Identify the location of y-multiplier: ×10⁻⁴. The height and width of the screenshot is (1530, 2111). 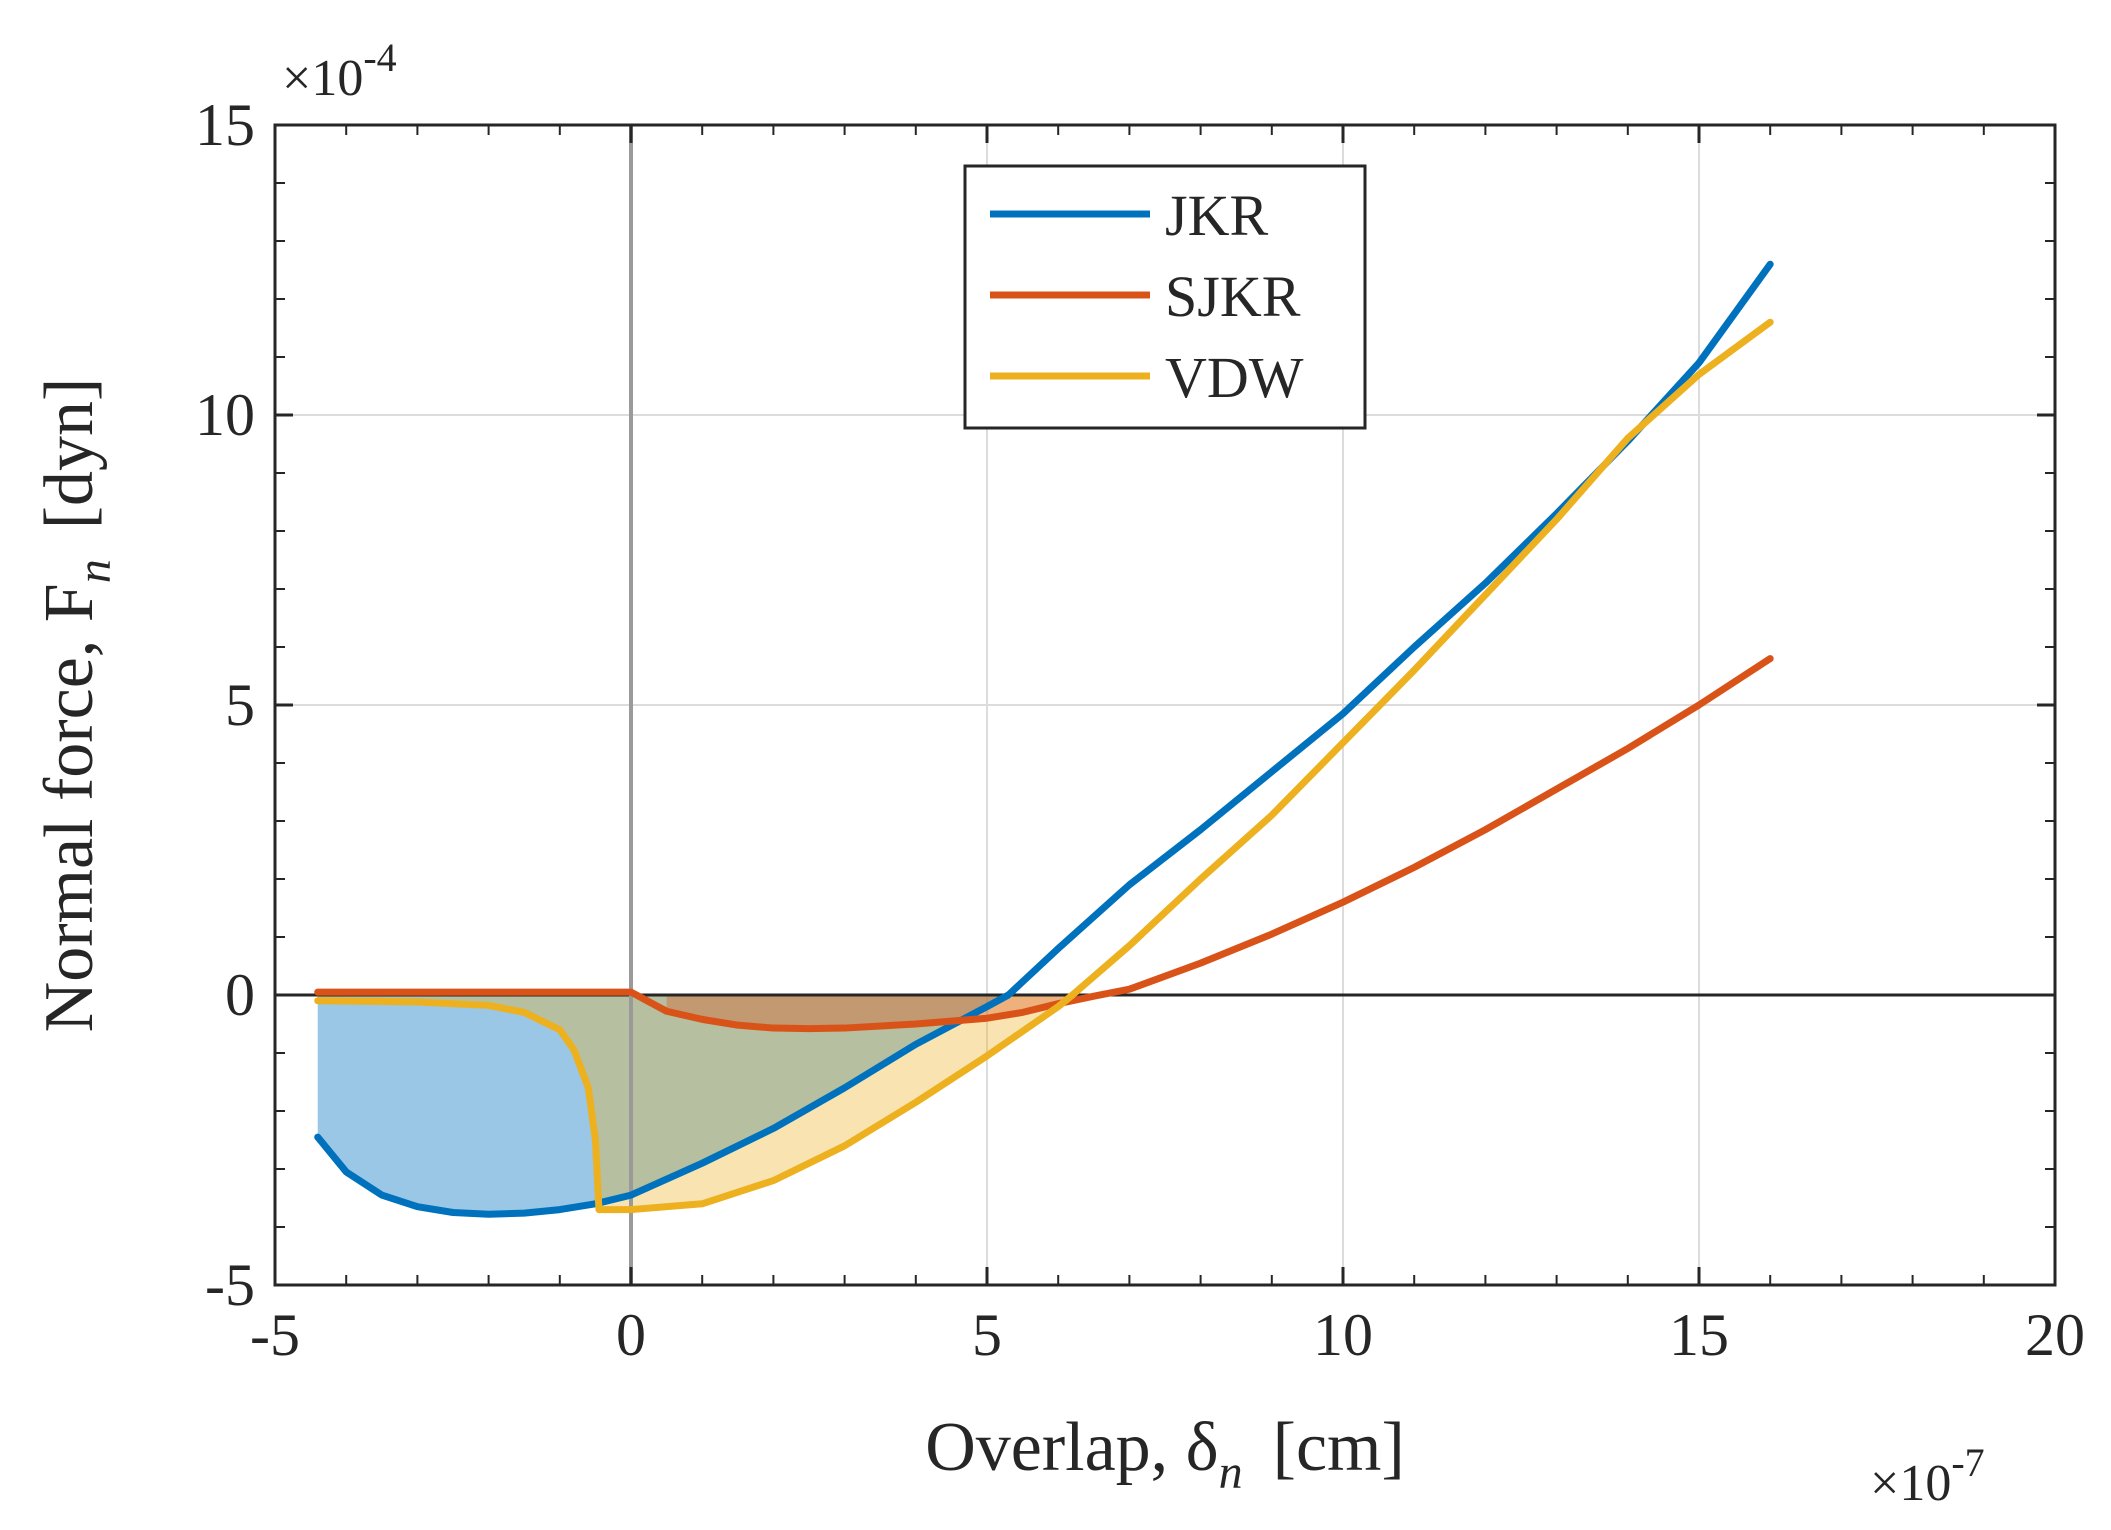
(339, 71).